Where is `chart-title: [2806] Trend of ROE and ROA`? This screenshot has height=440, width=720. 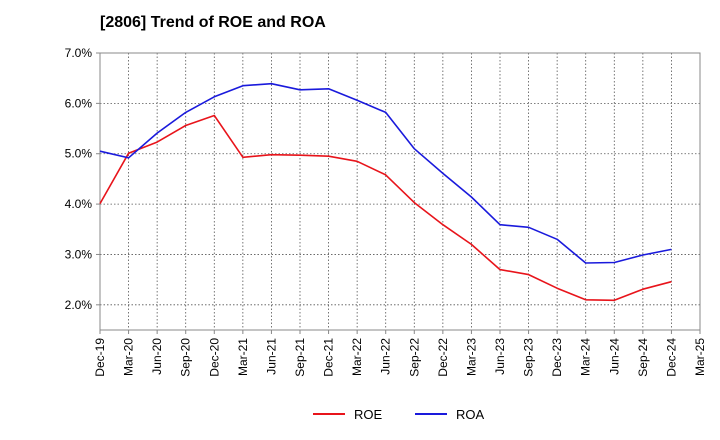
chart-title: [2806] Trend of ROE and ROA is located at coordinates (213, 22).